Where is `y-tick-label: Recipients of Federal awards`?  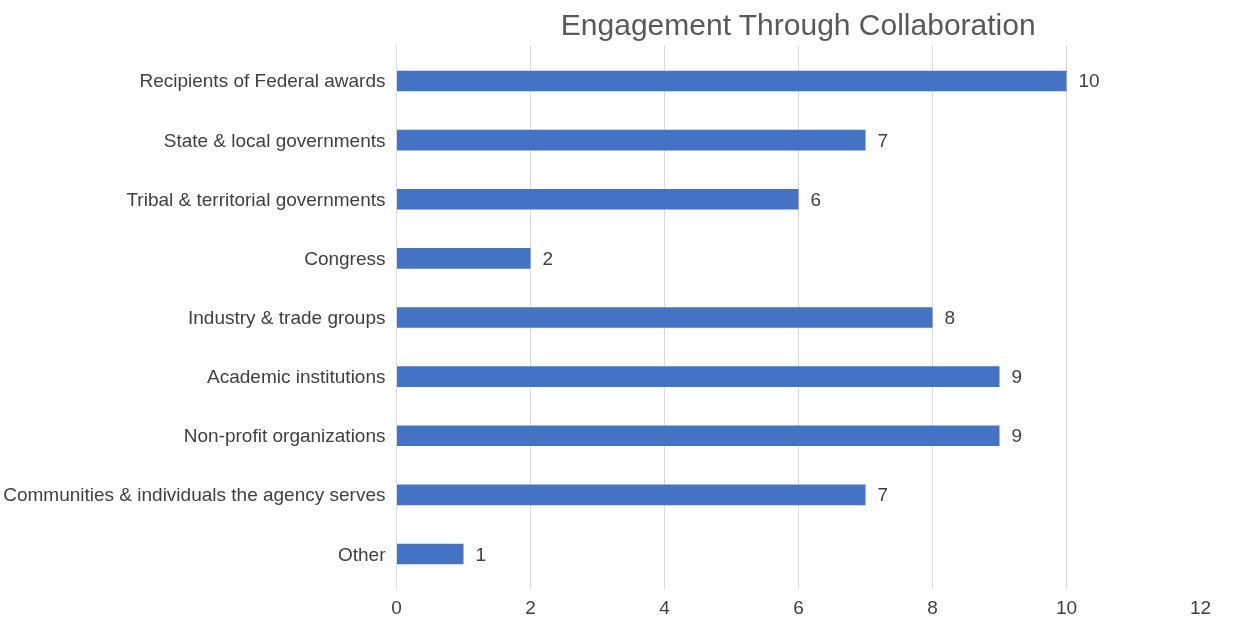 y-tick-label: Recipients of Federal awards is located at coordinates (262, 81).